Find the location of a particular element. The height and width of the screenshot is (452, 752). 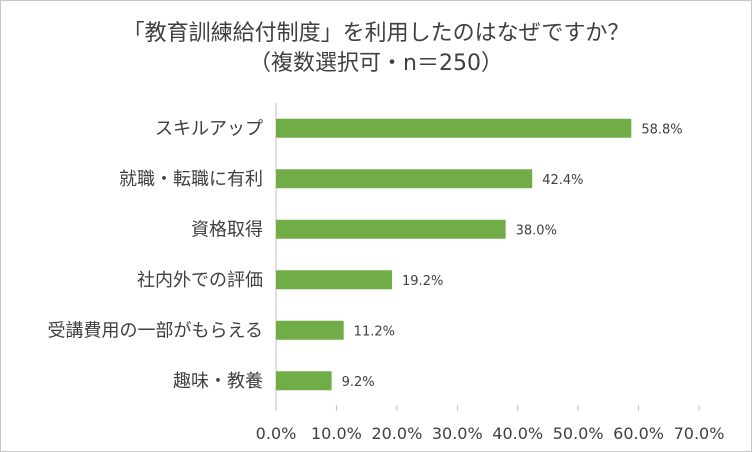

x-tick-label: 50.0% is located at coordinates (578, 433).